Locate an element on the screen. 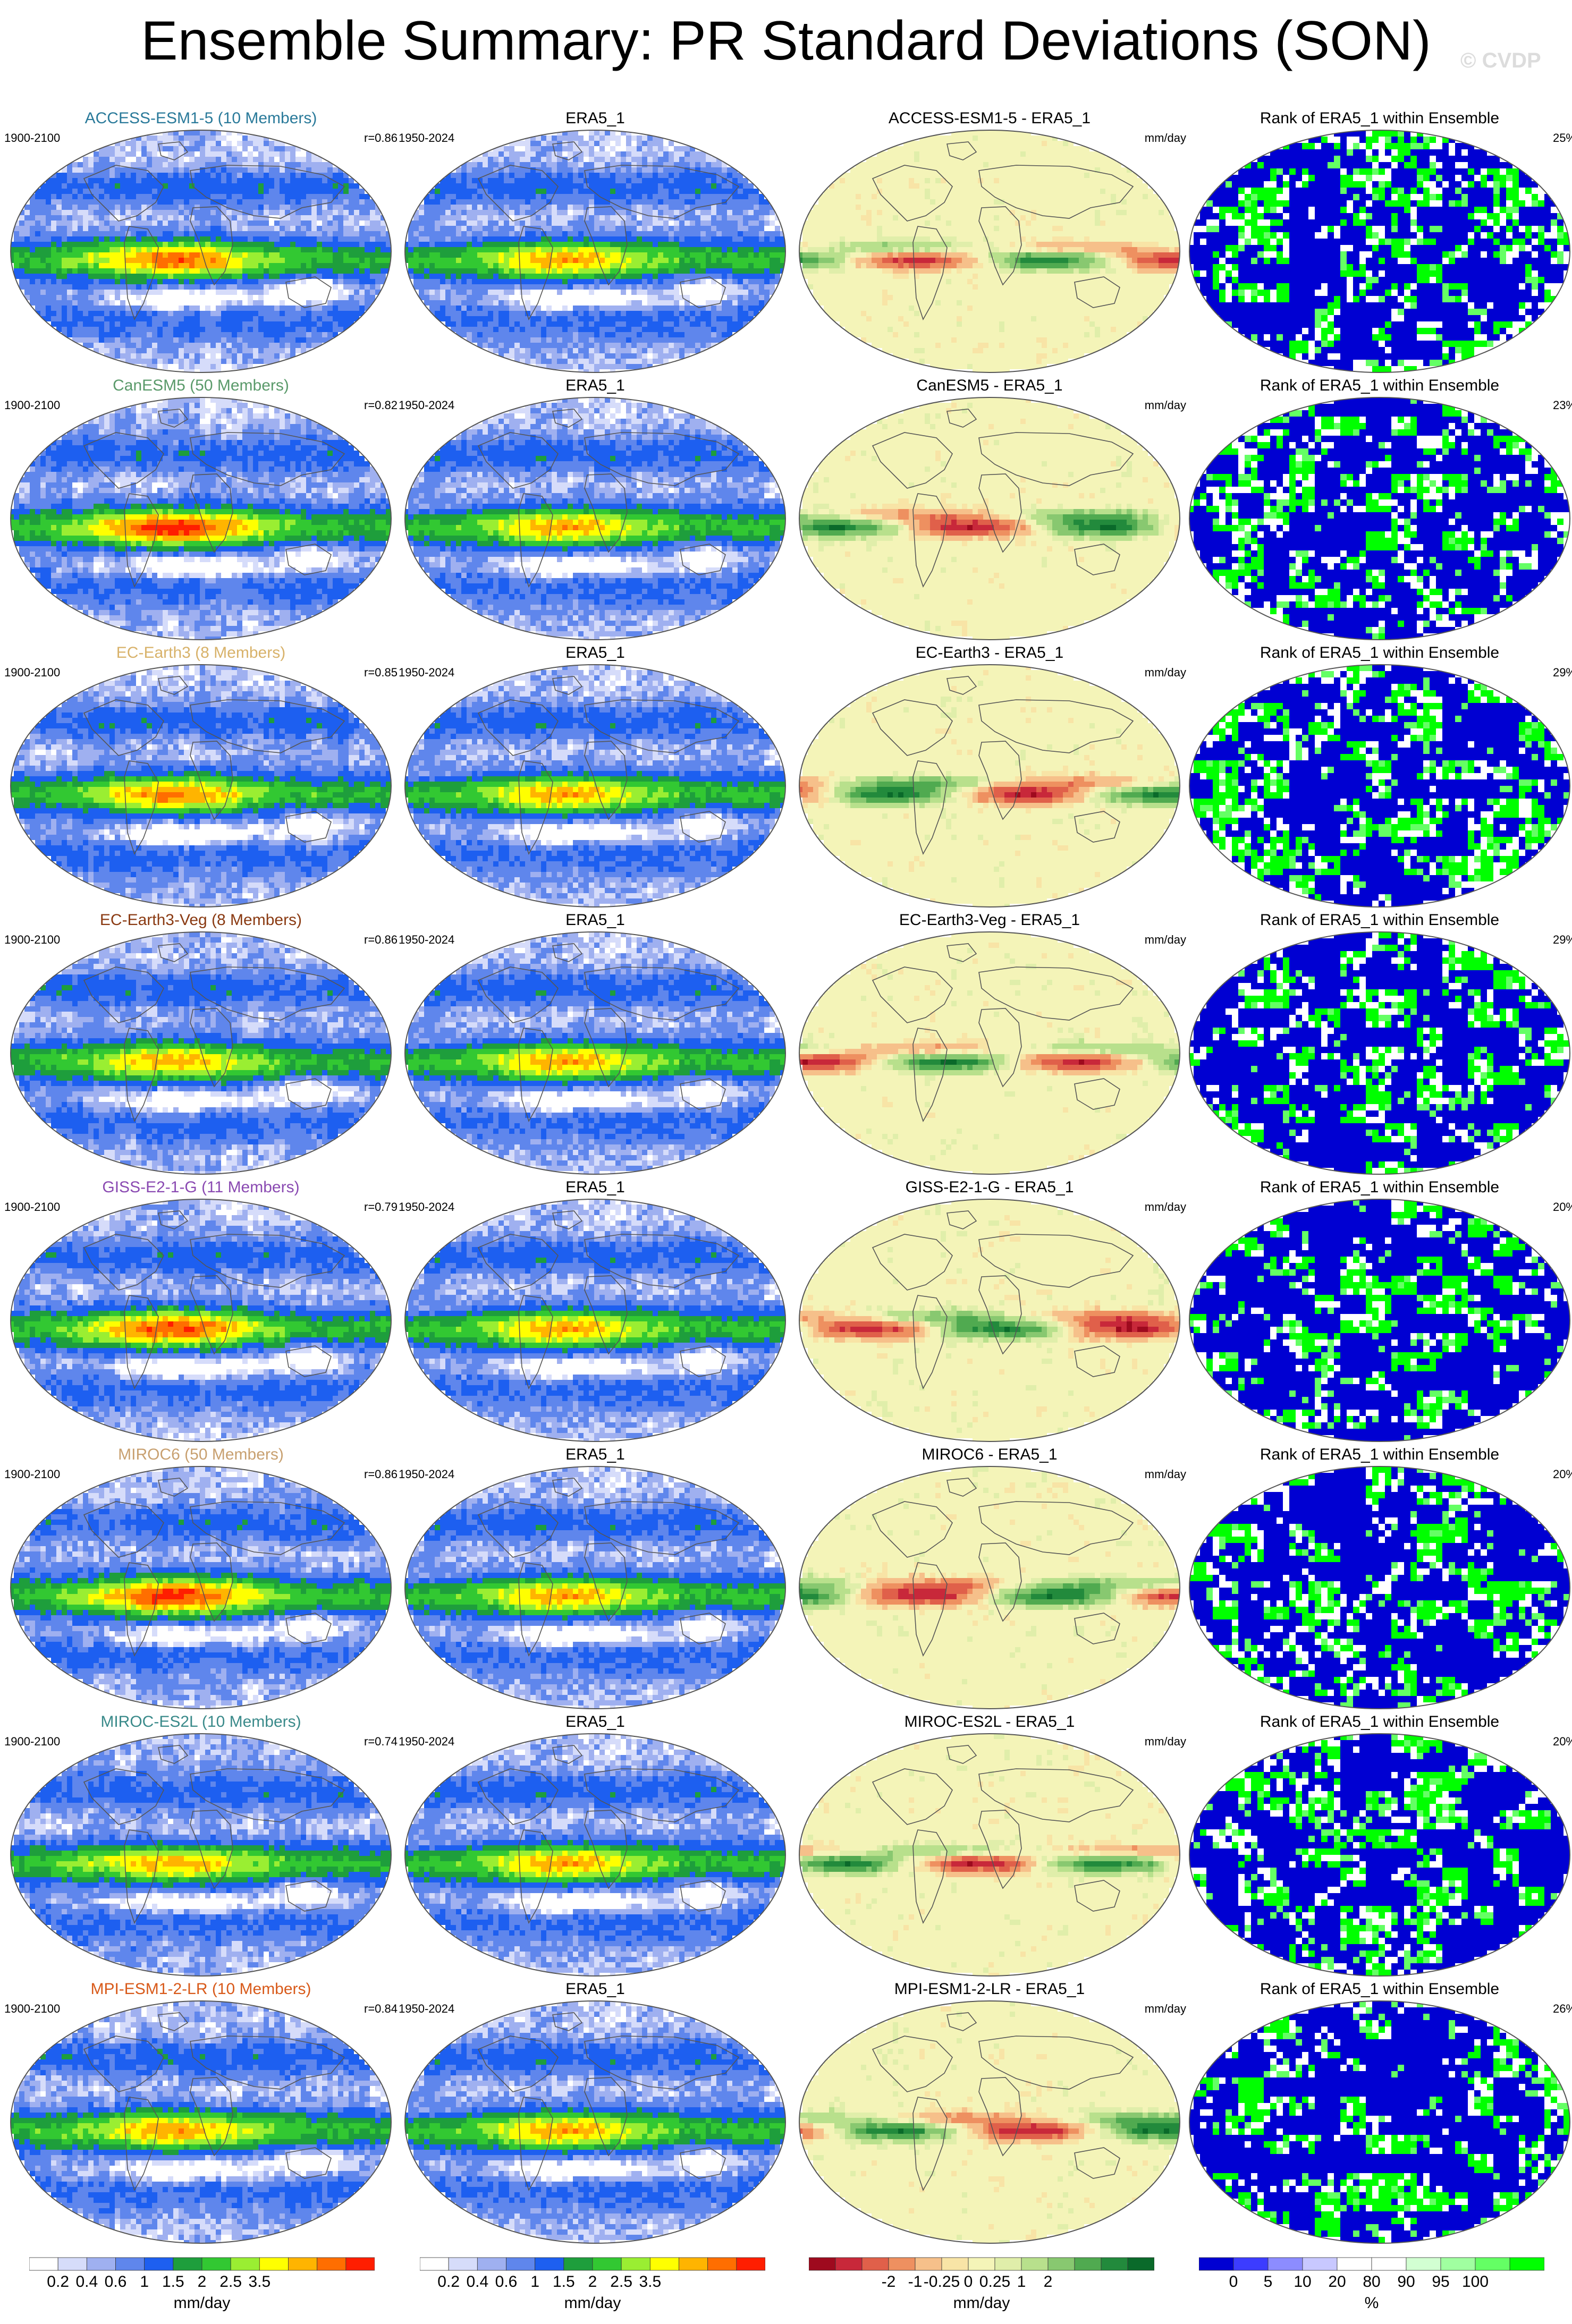 Image resolution: width=1572 pixels, height=2324 pixels. model-panel-title: ACCESS-ESM1-5 (10 Members) is located at coordinates (201, 119).